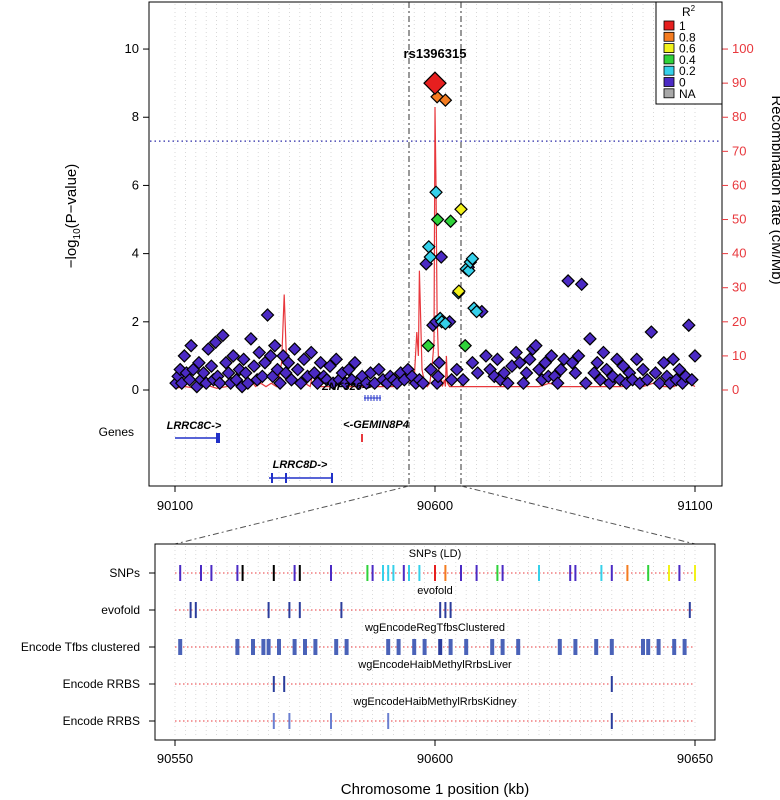 The image size is (780, 800). What do you see at coordinates (435, 515) in the screenshot?
I see `zoom-connectors` at bounding box center [435, 515].